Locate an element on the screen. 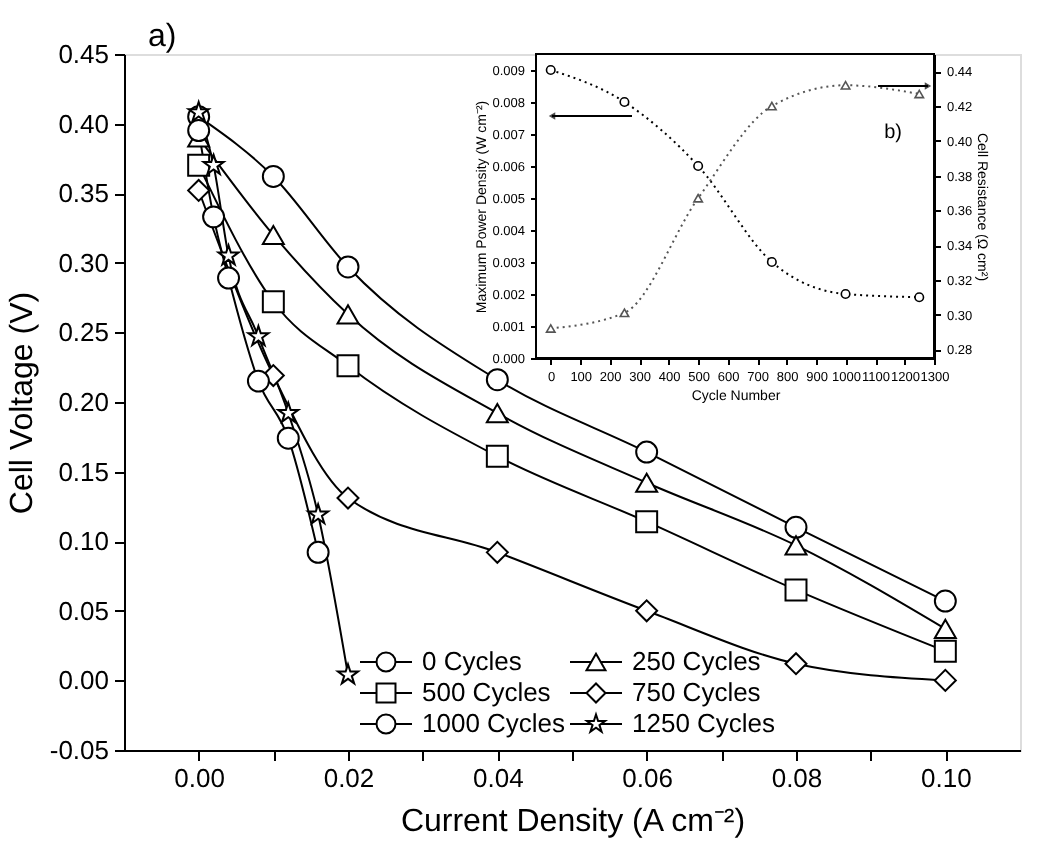 The image size is (1048, 848). x-tick-label: 0.10 is located at coordinates (946, 778).